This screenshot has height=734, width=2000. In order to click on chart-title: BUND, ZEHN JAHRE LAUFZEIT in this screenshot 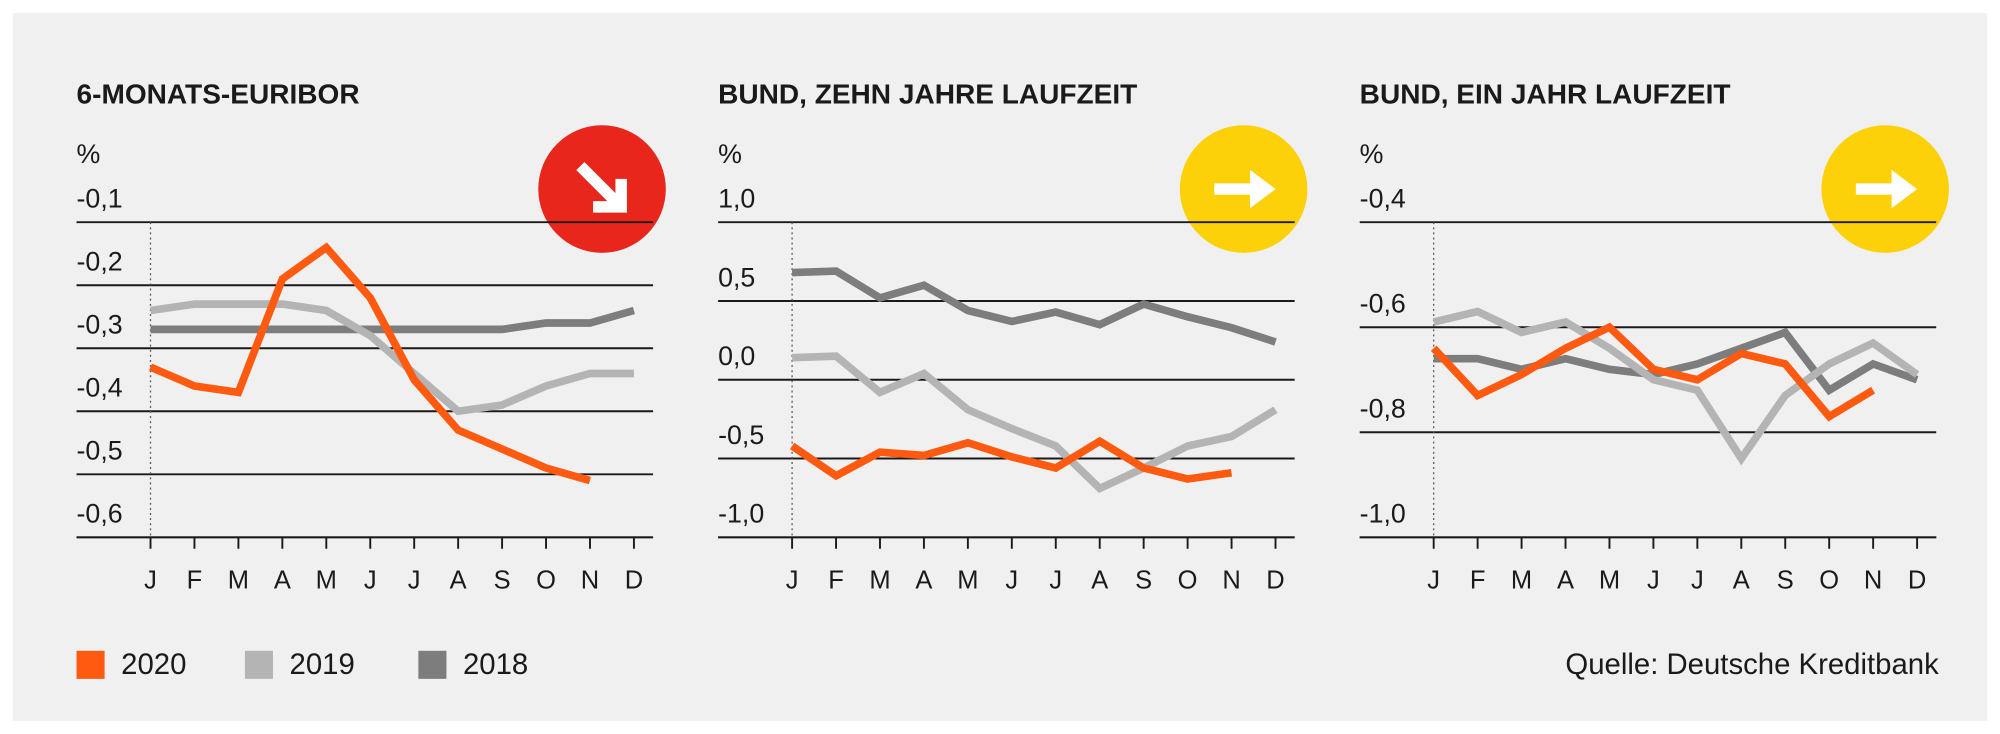, I will do `click(927, 93)`.